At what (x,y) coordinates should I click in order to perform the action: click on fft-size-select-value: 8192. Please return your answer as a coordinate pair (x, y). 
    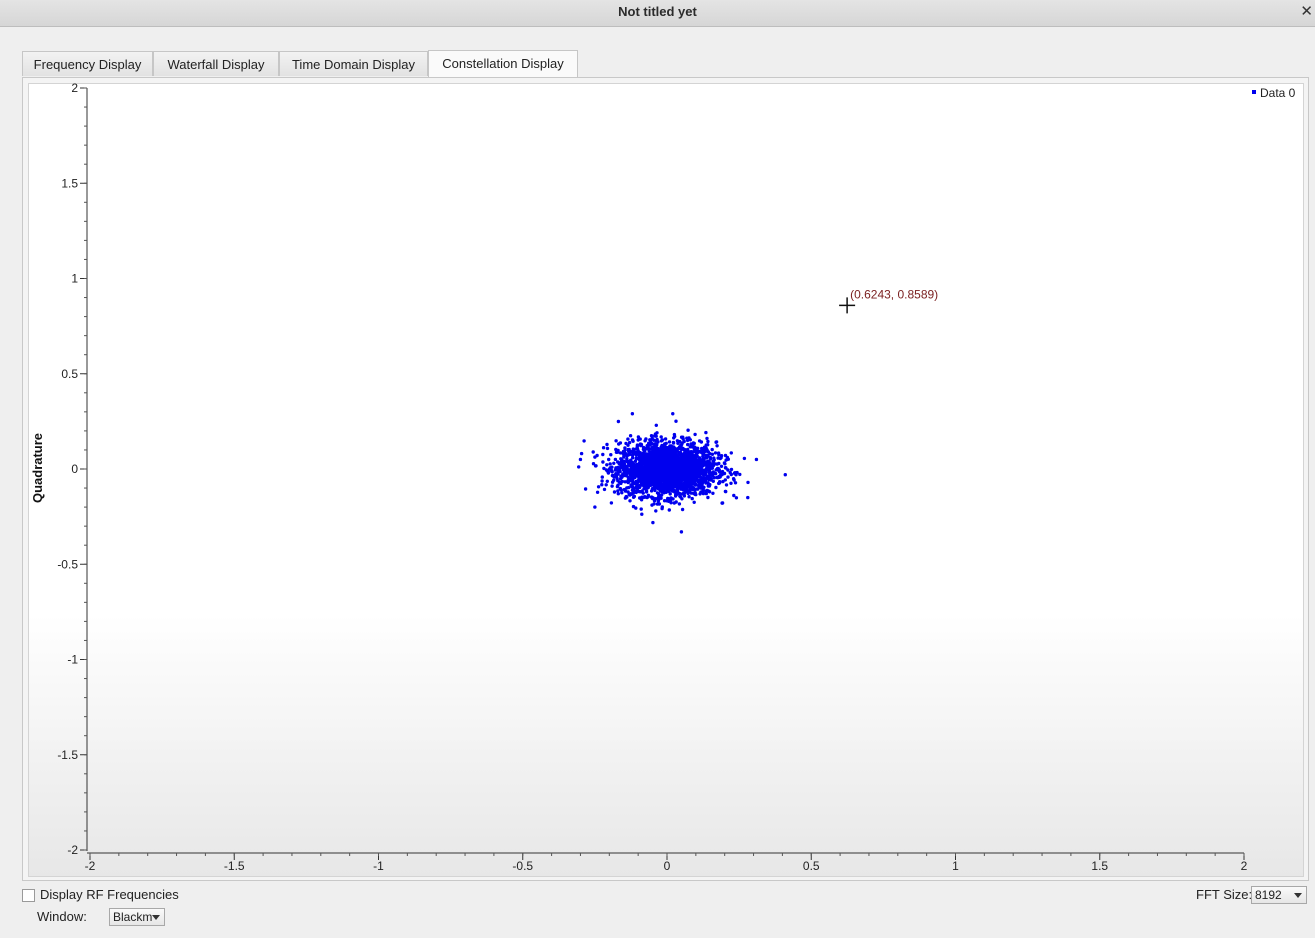
    Looking at the image, I should click on (1268, 895).